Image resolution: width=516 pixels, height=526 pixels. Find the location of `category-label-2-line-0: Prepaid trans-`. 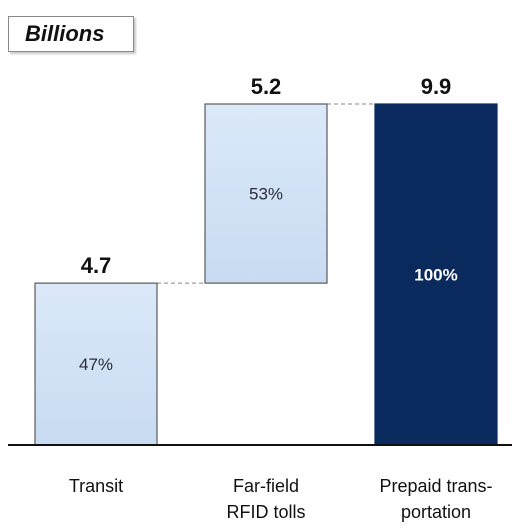

category-label-2-line-0: Prepaid trans- is located at coordinates (435, 486).